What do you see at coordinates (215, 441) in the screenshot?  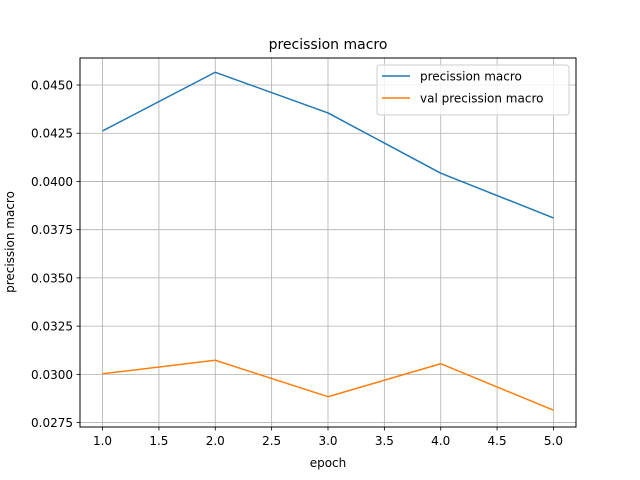 I see `x-tick-label: 2.0` at bounding box center [215, 441].